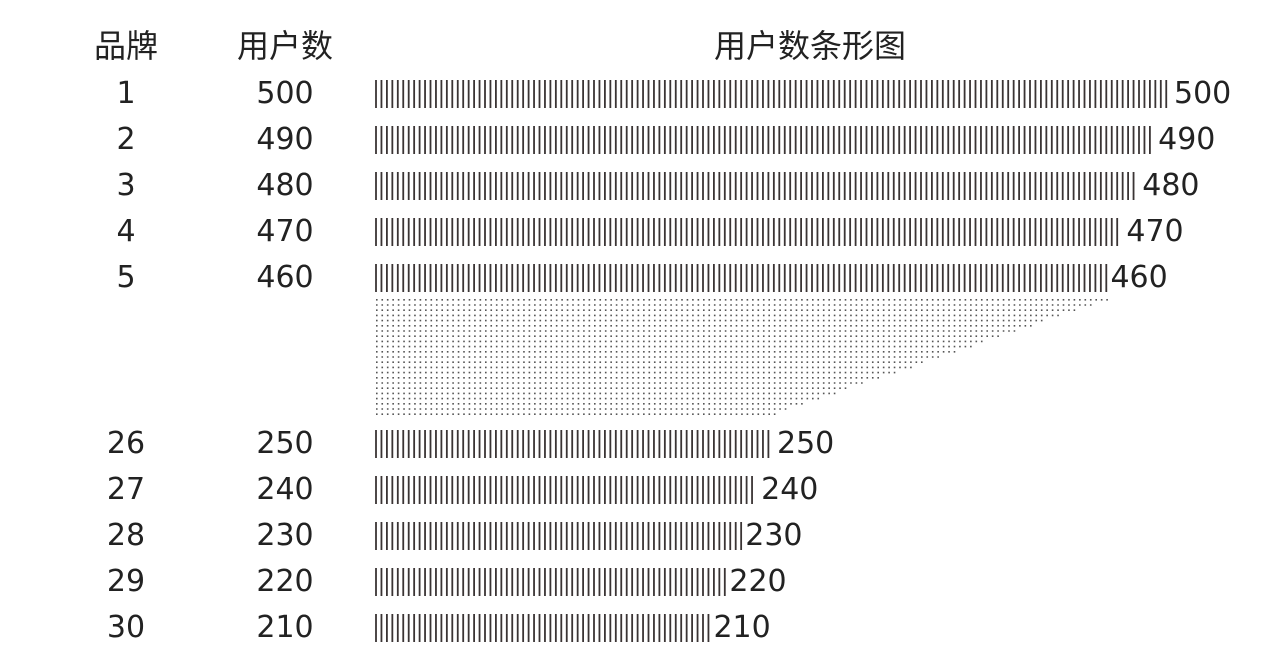  I want to click on users-cell: 460, so click(285, 277).